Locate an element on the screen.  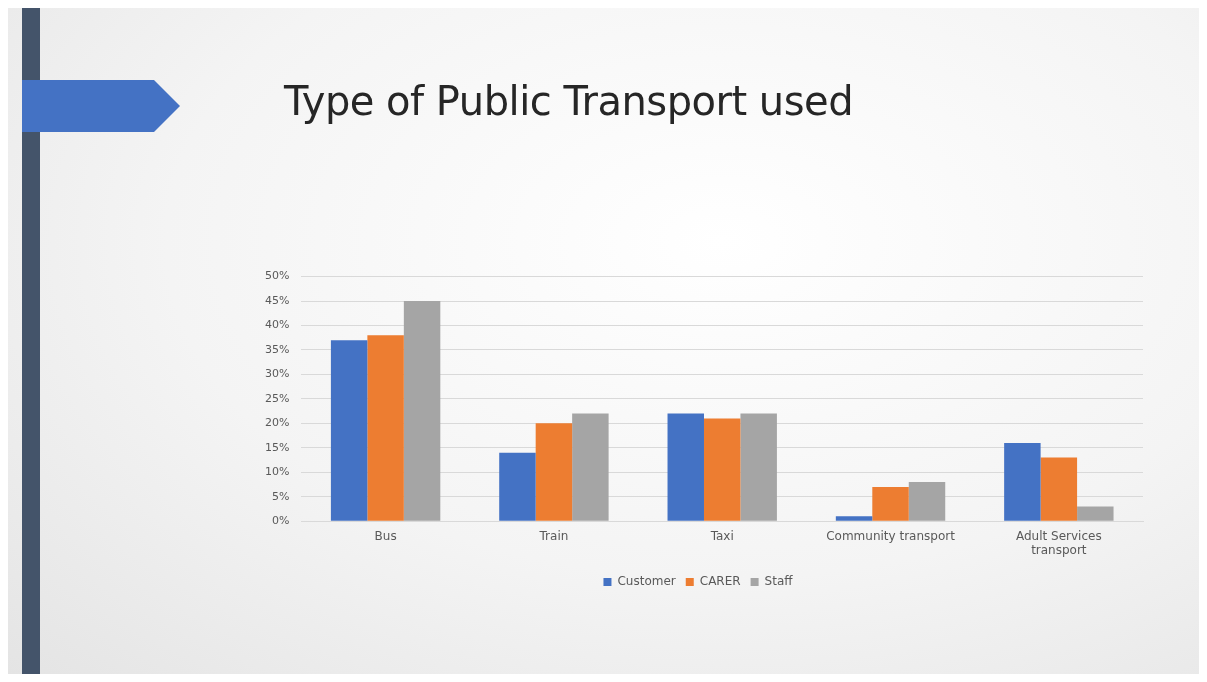
y-tick-label: 15% is located at coordinates (277, 447).